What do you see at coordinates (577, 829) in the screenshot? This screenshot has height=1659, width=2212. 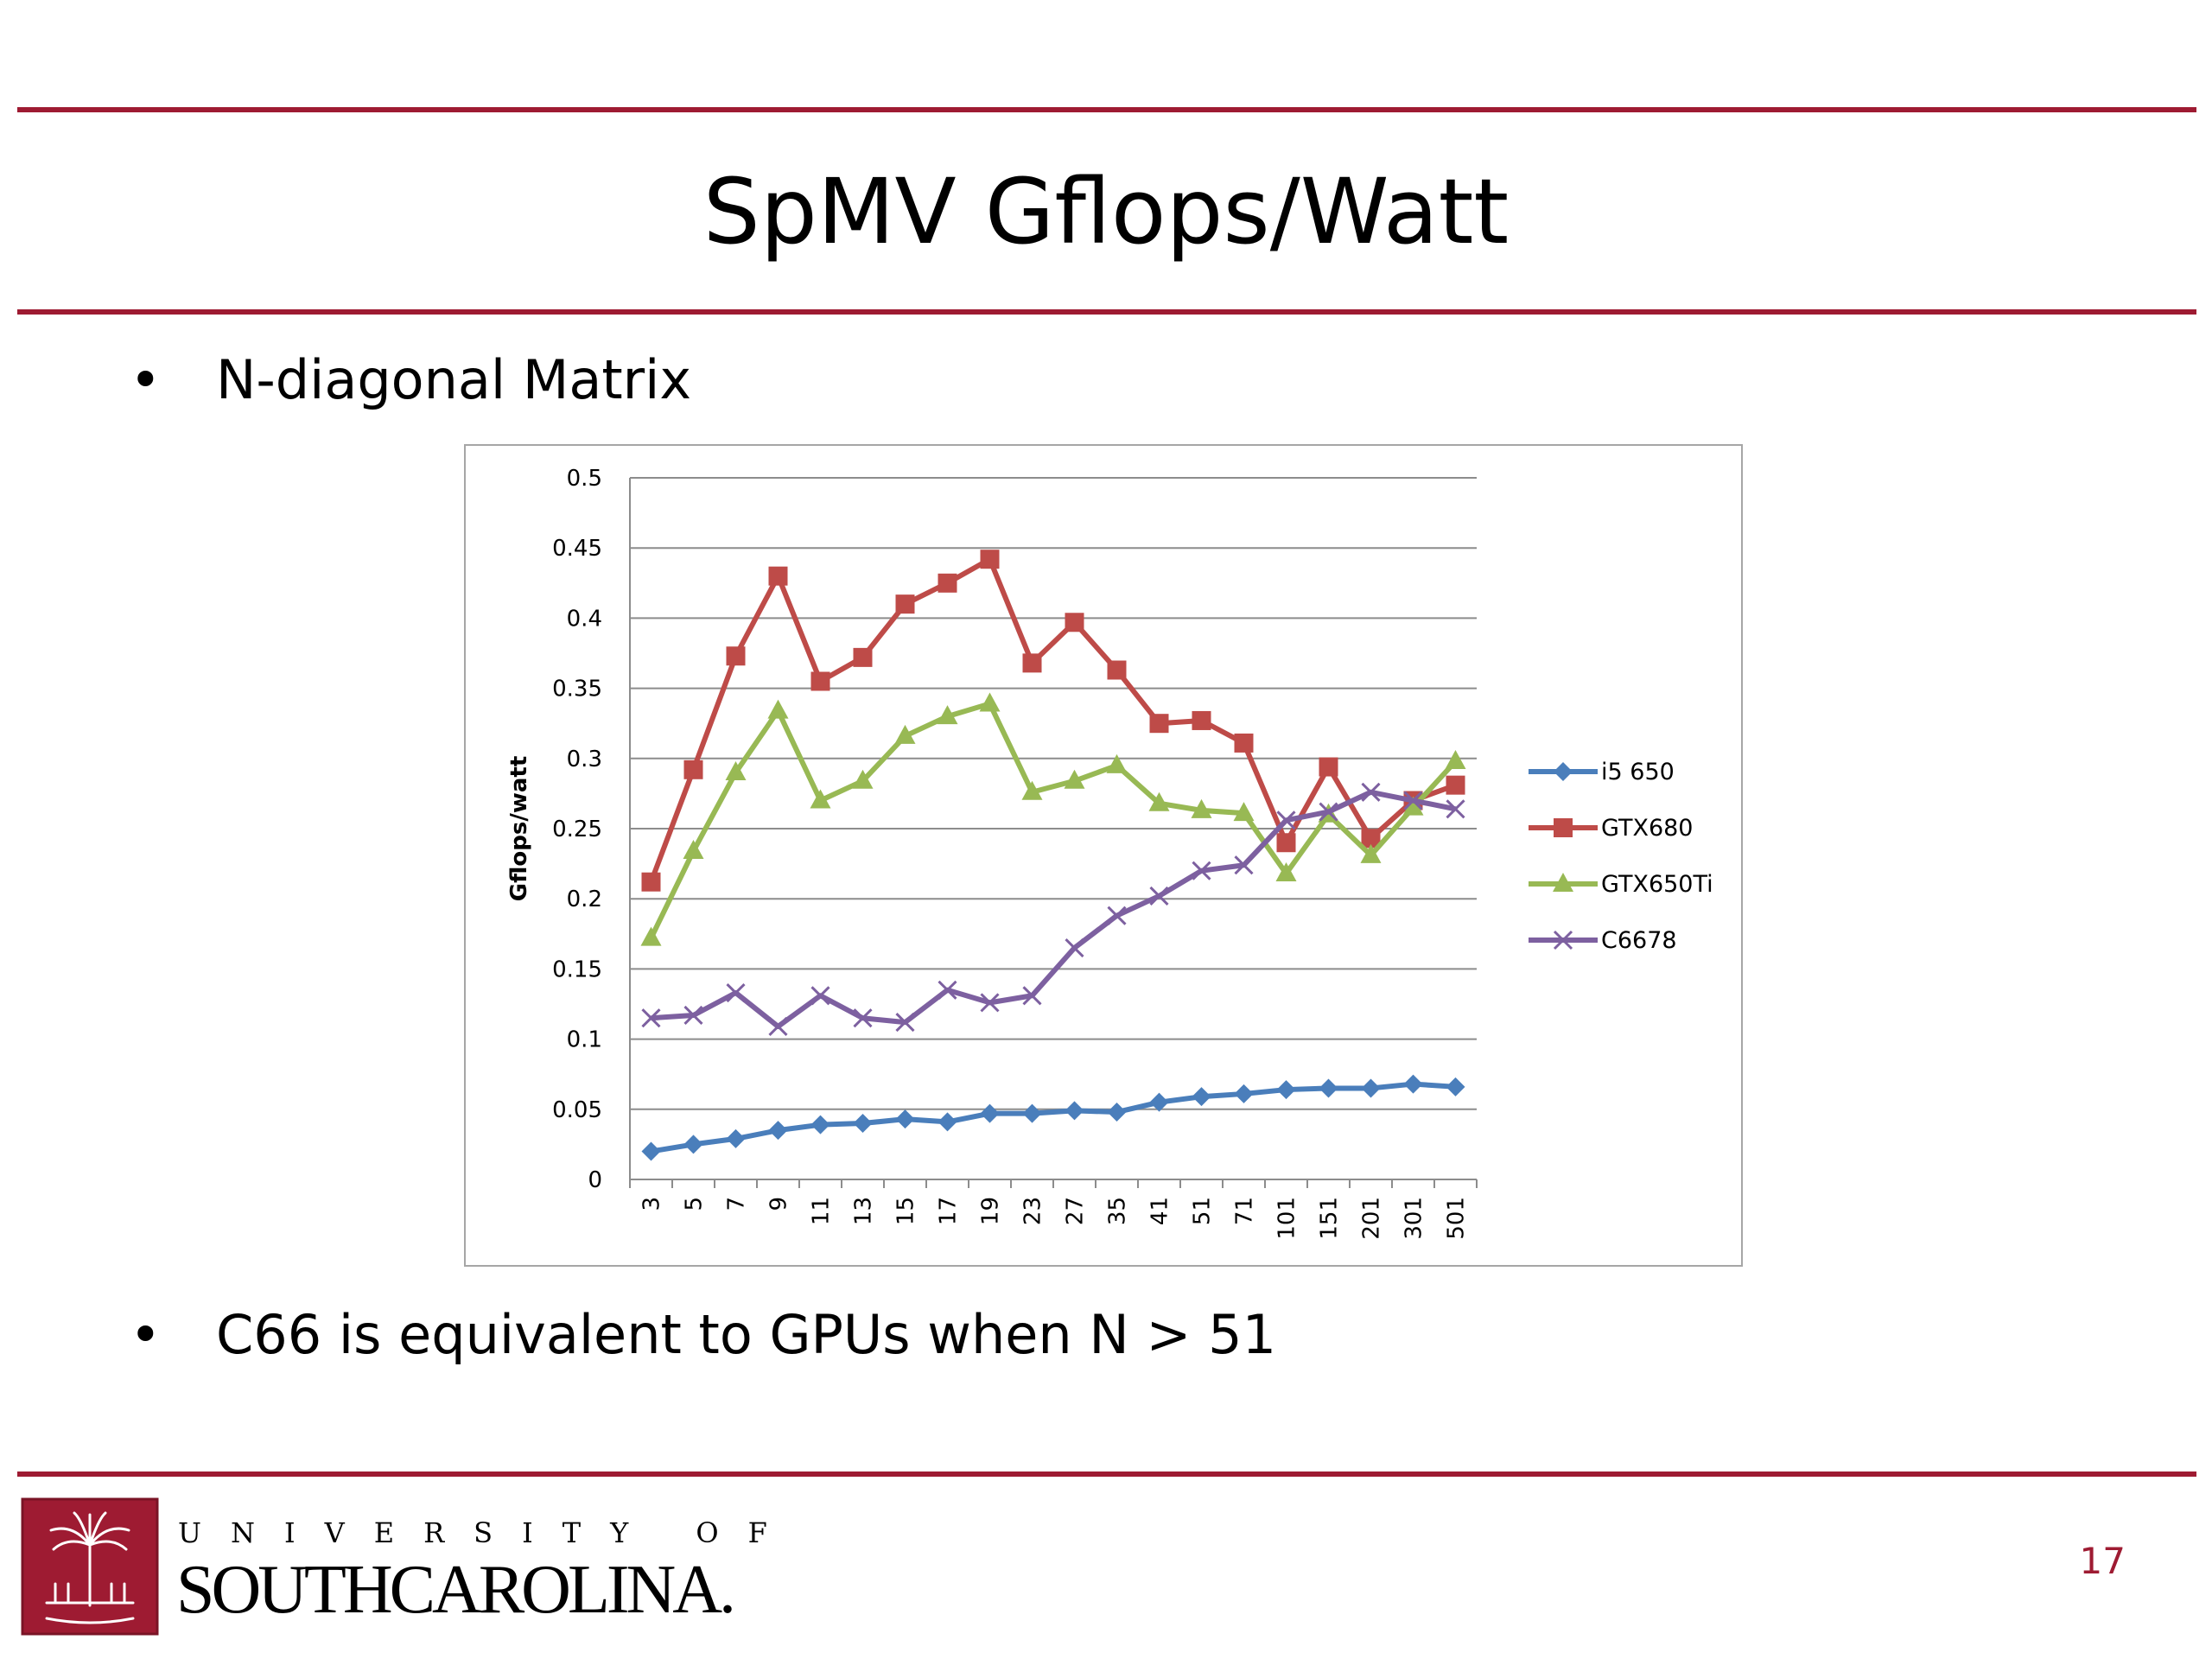 I see `y-tick-label: 0.25` at bounding box center [577, 829].